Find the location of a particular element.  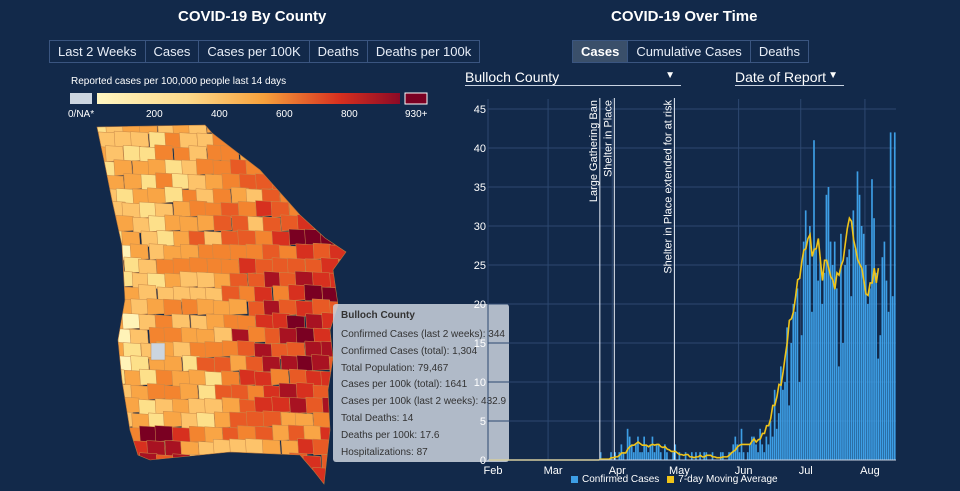

tab-deaths-per-100k: Deaths per 100k is located at coordinates (423, 51).